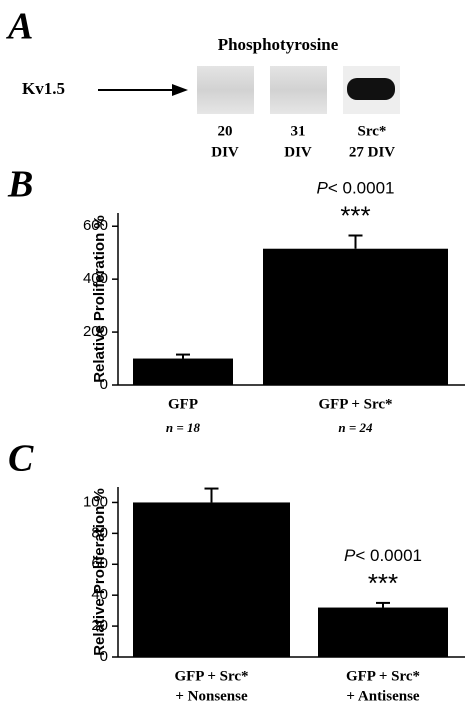 The image size is (470, 710). Describe the element at coordinates (278, 44) in the screenshot. I see `blot-title: Phosphotyrosine` at that location.